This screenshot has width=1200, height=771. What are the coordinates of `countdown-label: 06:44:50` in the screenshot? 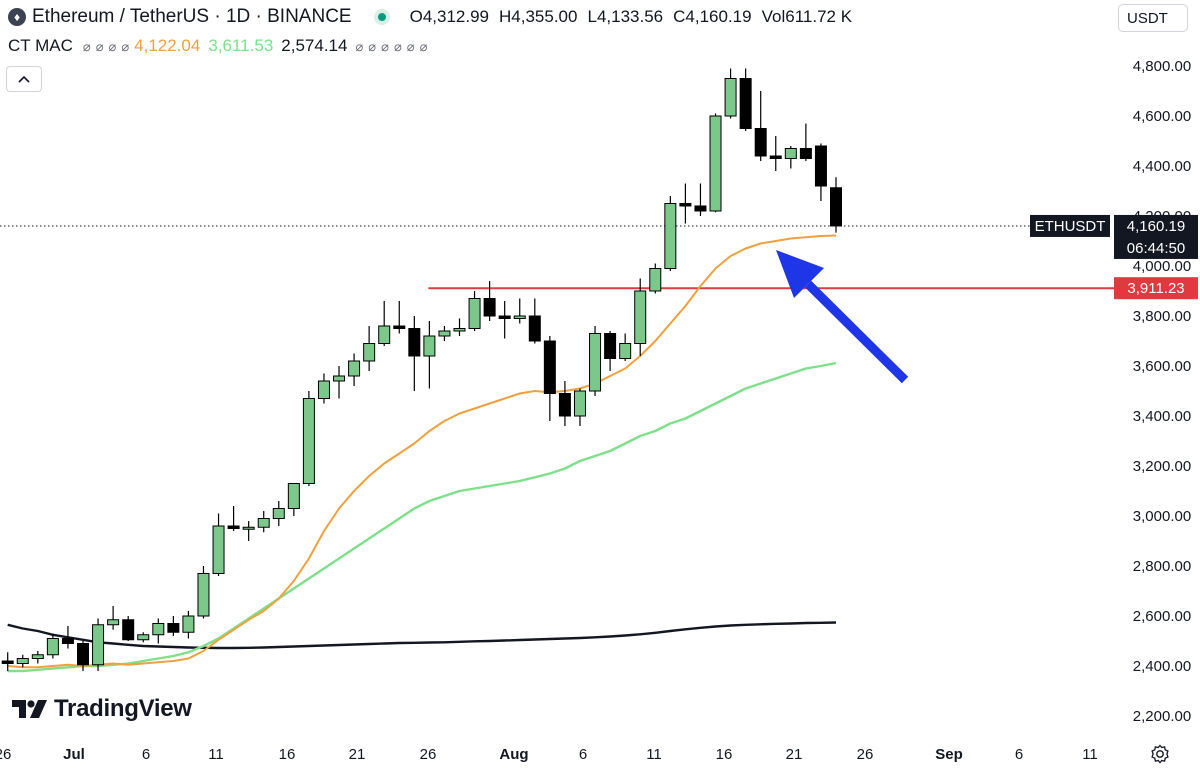 It's located at (1156, 248).